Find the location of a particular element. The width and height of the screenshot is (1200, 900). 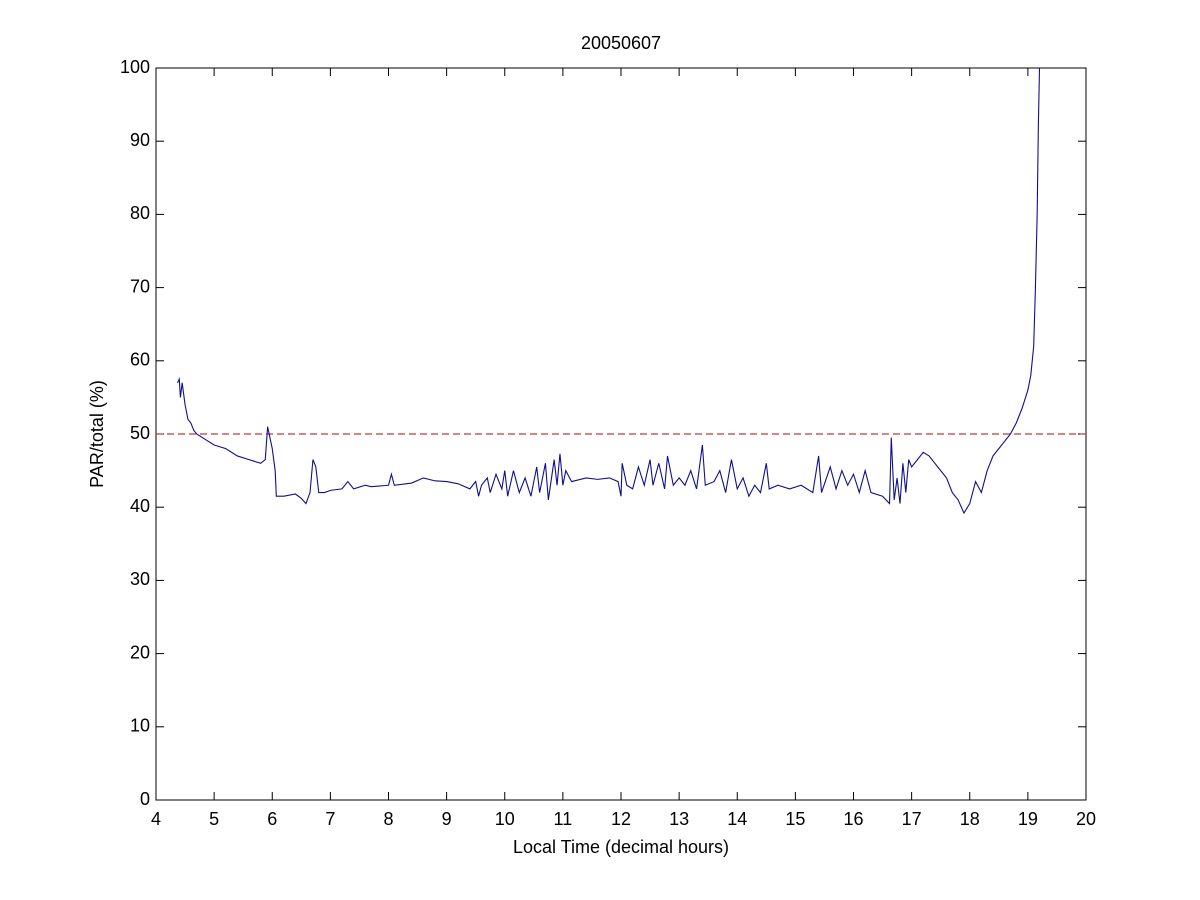

y-tick-label: 40 is located at coordinates (140, 506).